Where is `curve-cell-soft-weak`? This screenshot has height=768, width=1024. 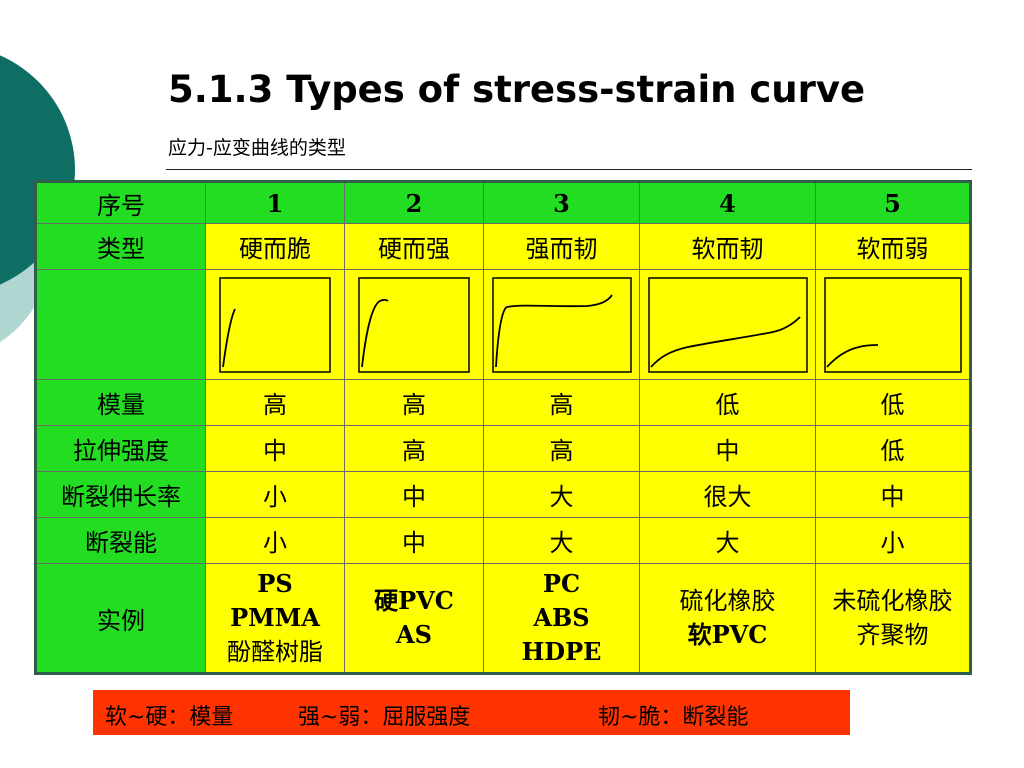
curve-cell-soft-weak is located at coordinates (893, 324).